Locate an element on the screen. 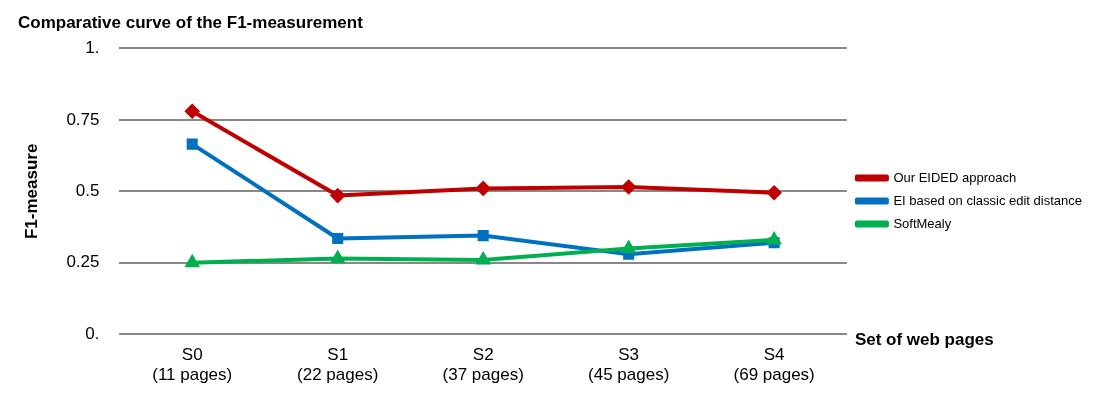  y-axis-title: F1-measure is located at coordinates (31, 191).